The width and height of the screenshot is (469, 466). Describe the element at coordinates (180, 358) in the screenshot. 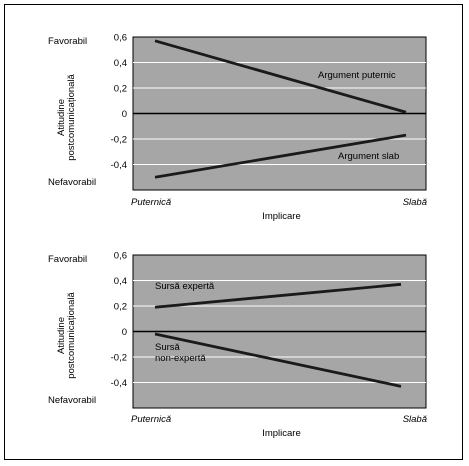

I see `series-label: non-expertă` at that location.